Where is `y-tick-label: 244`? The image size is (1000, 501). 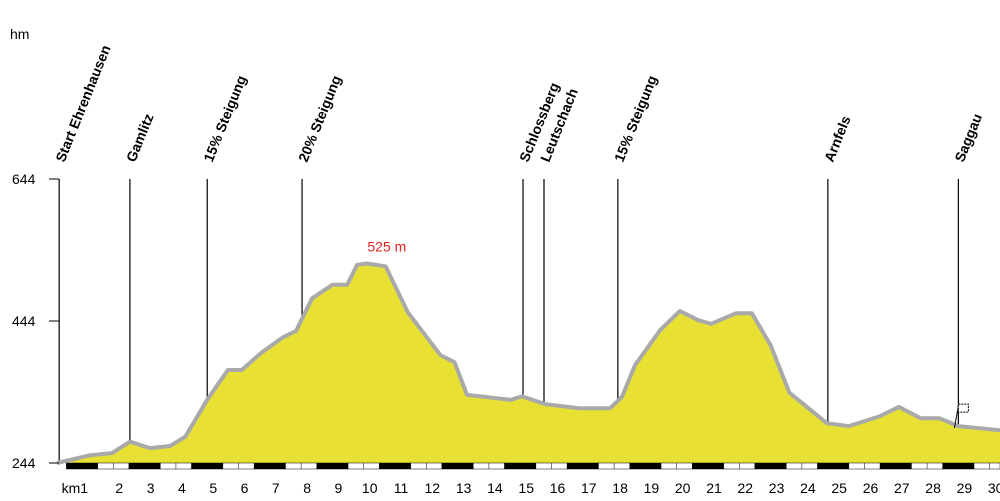
y-tick-label: 244 is located at coordinates (24, 463).